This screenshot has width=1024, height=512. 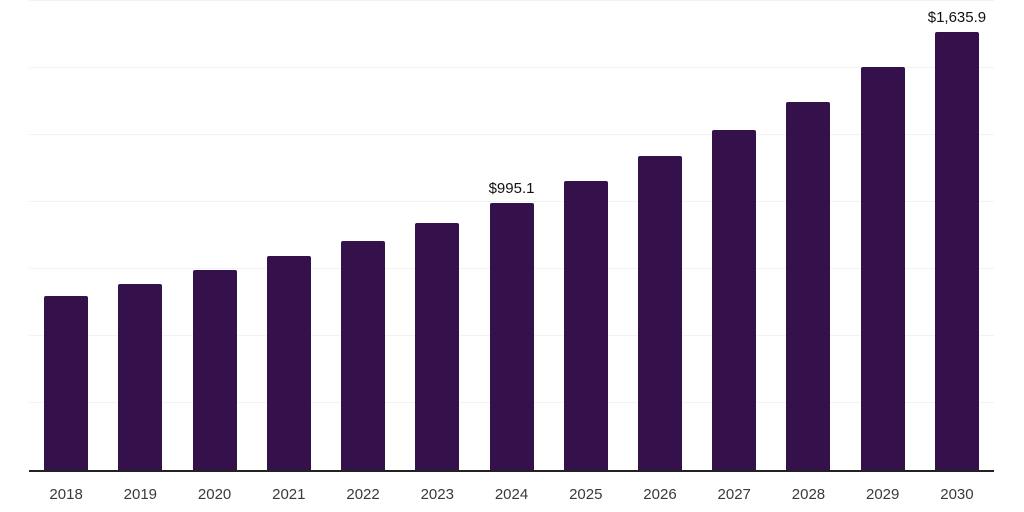 I want to click on bar-slot-2025, so click(x=586, y=235).